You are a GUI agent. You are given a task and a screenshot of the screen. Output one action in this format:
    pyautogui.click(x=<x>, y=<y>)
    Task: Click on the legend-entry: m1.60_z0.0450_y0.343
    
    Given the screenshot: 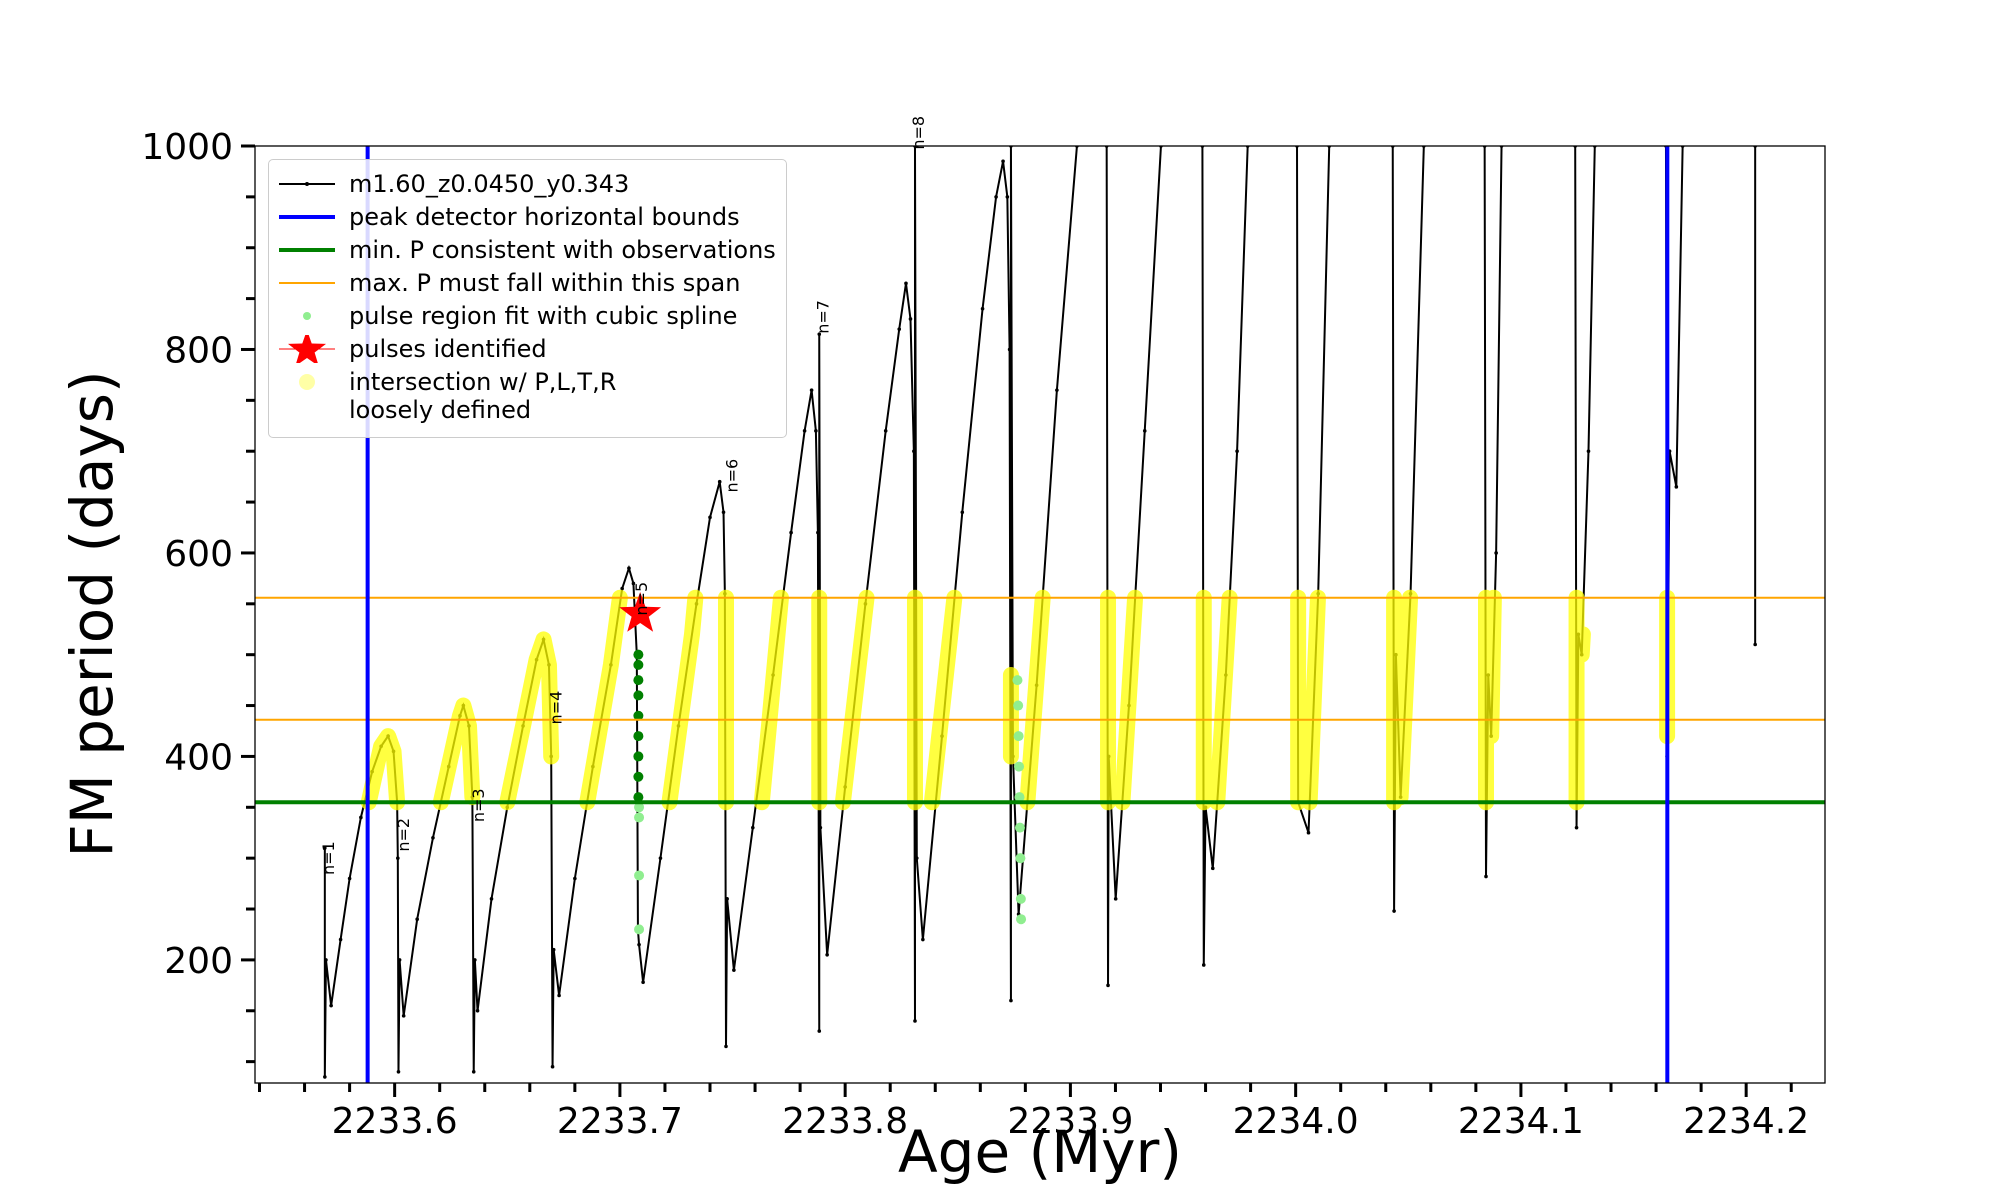 What is the action you would take?
    pyautogui.click(x=526, y=184)
    